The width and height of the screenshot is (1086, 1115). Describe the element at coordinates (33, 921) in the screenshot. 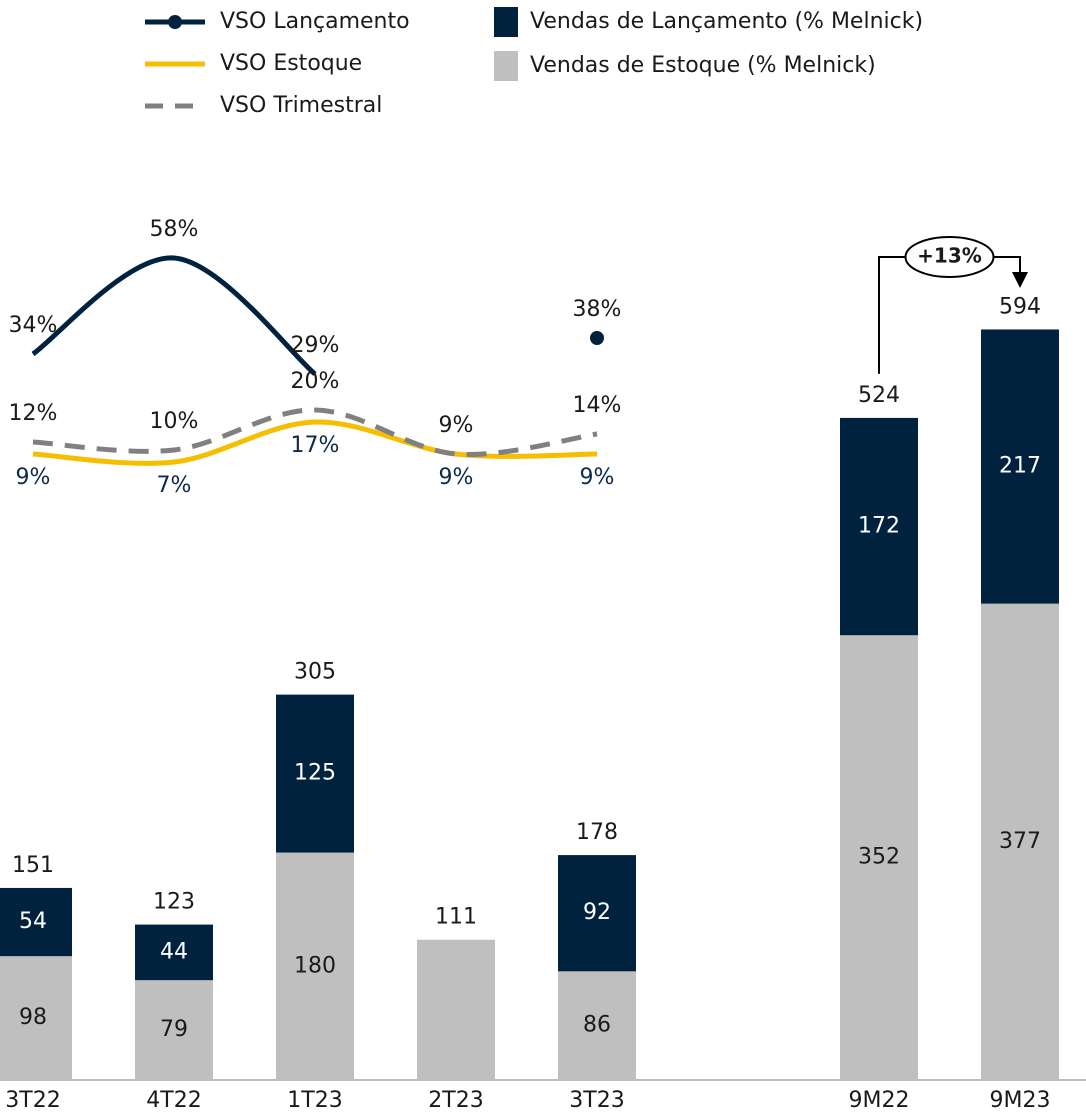

I see `bar-value-label: 54` at that location.